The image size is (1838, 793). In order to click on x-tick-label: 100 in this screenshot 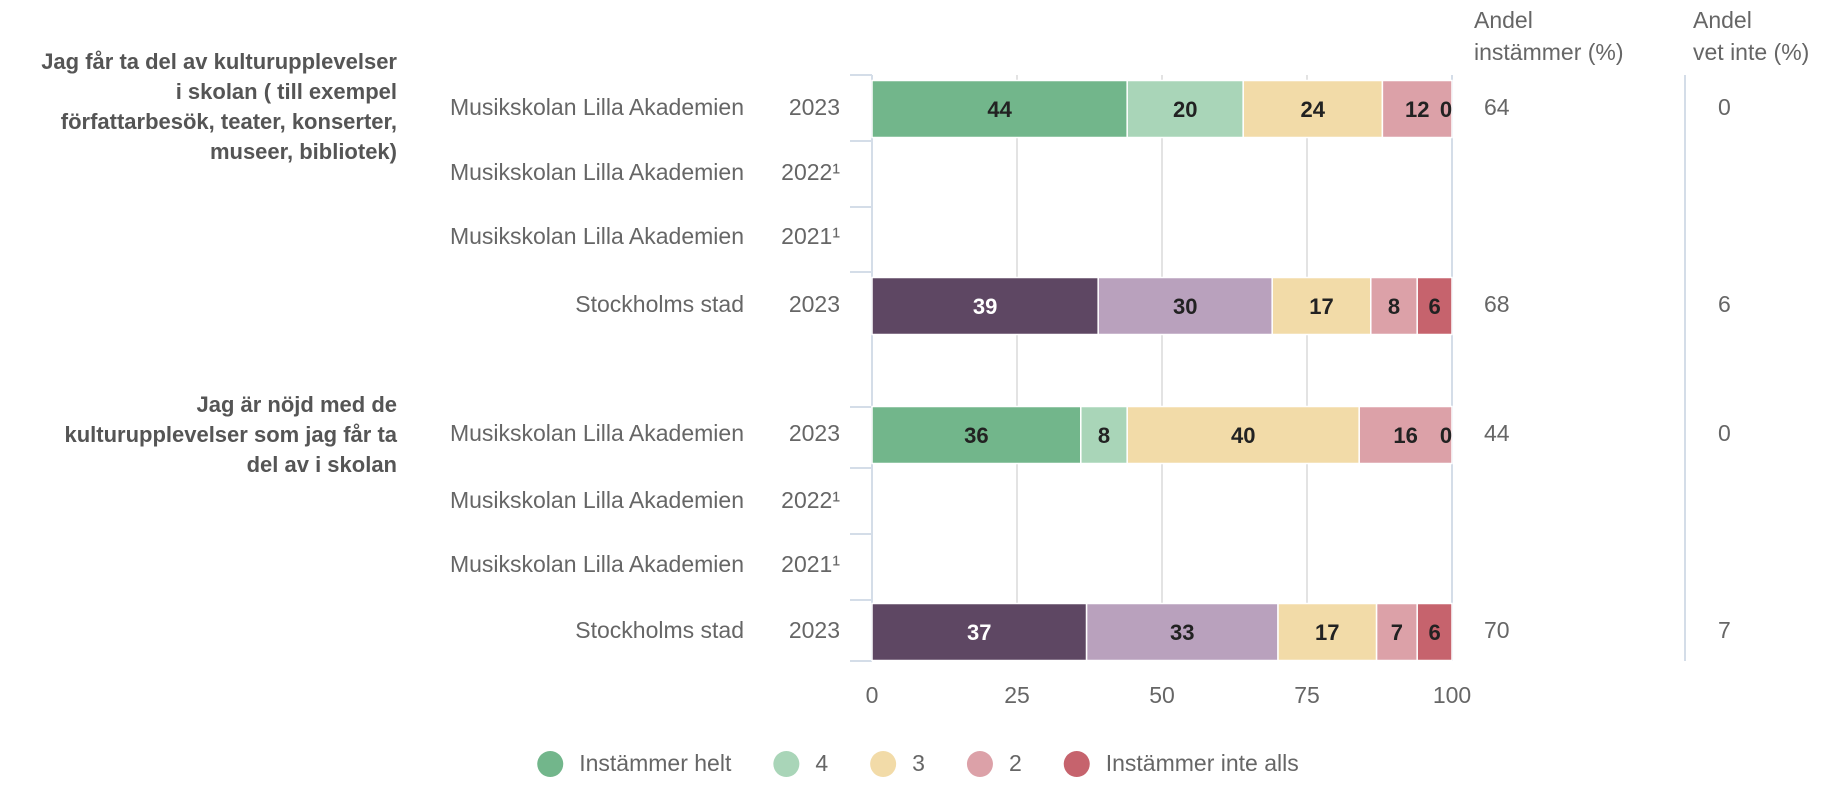, I will do `click(1452, 695)`.